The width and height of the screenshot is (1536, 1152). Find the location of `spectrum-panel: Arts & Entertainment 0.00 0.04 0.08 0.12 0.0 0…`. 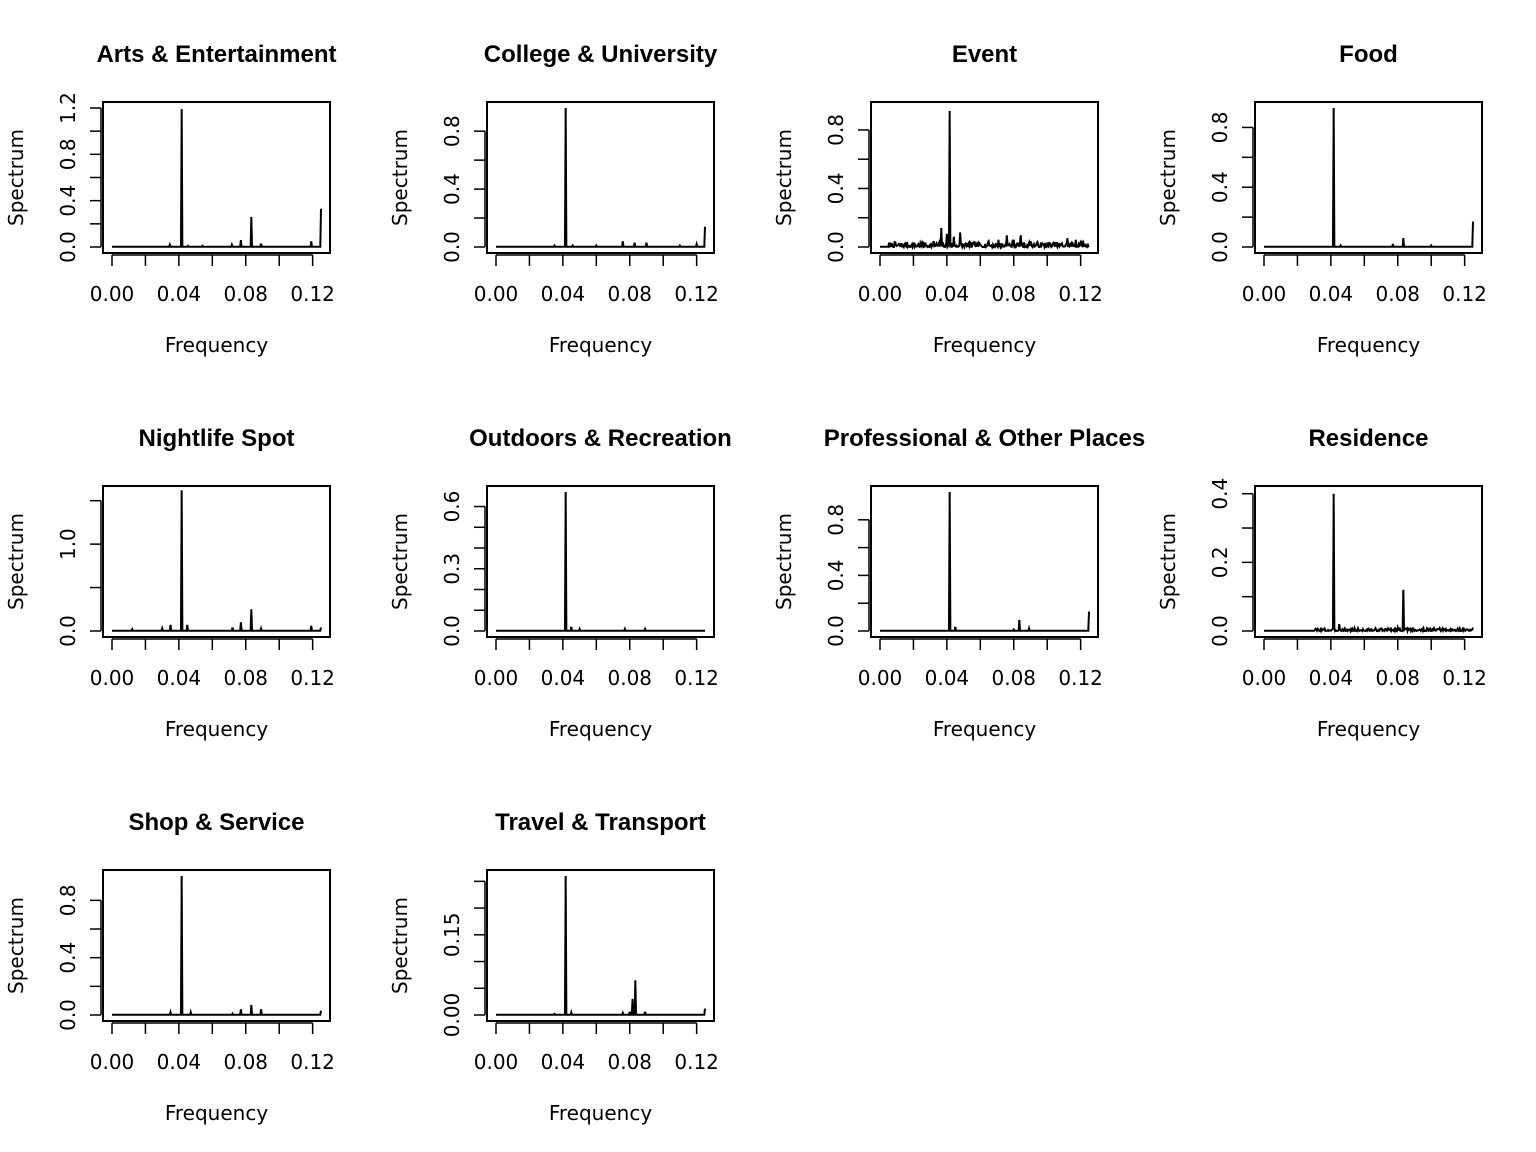

spectrum-panel: Arts & Entertainment 0.00 0.04 0.08 0.12 0.0 0… is located at coordinates (170, 199).